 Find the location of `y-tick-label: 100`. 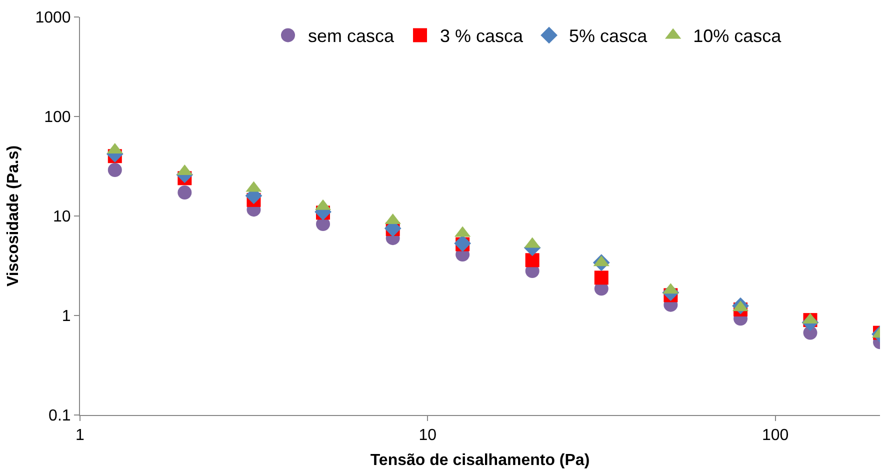

y-tick-label: 100 is located at coordinates (57, 117).